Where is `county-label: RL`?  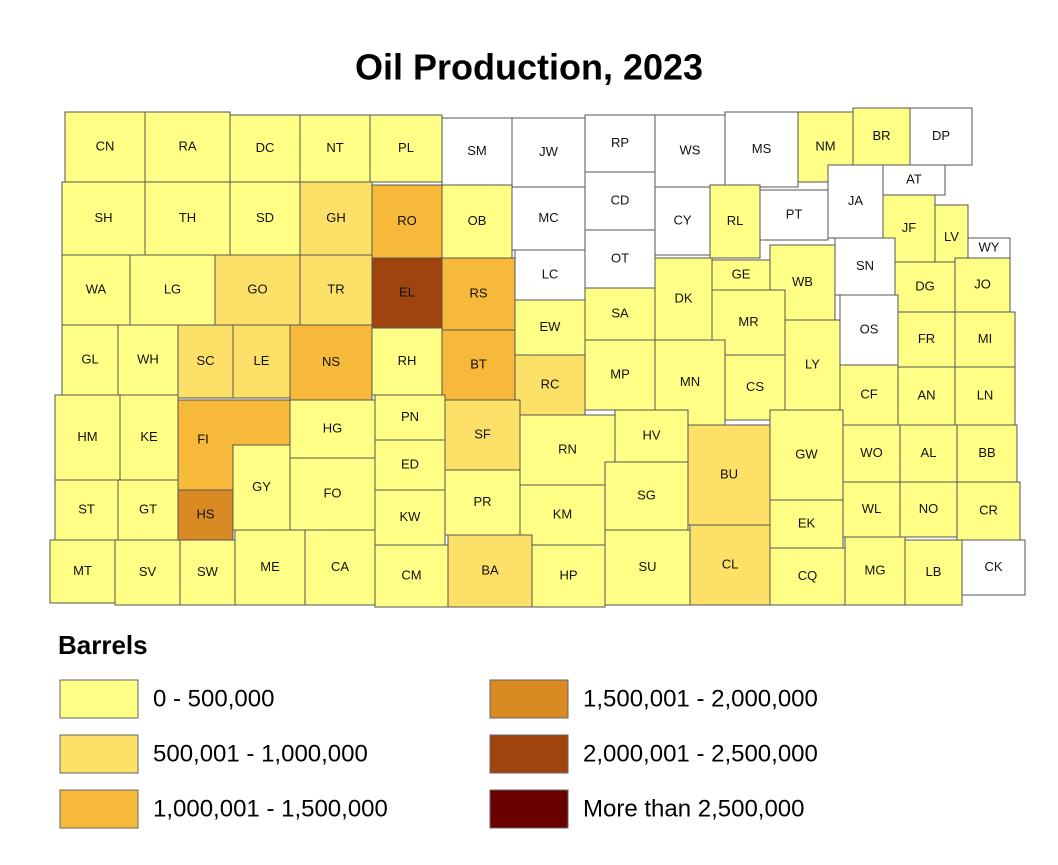
county-label: RL is located at coordinates (735, 220).